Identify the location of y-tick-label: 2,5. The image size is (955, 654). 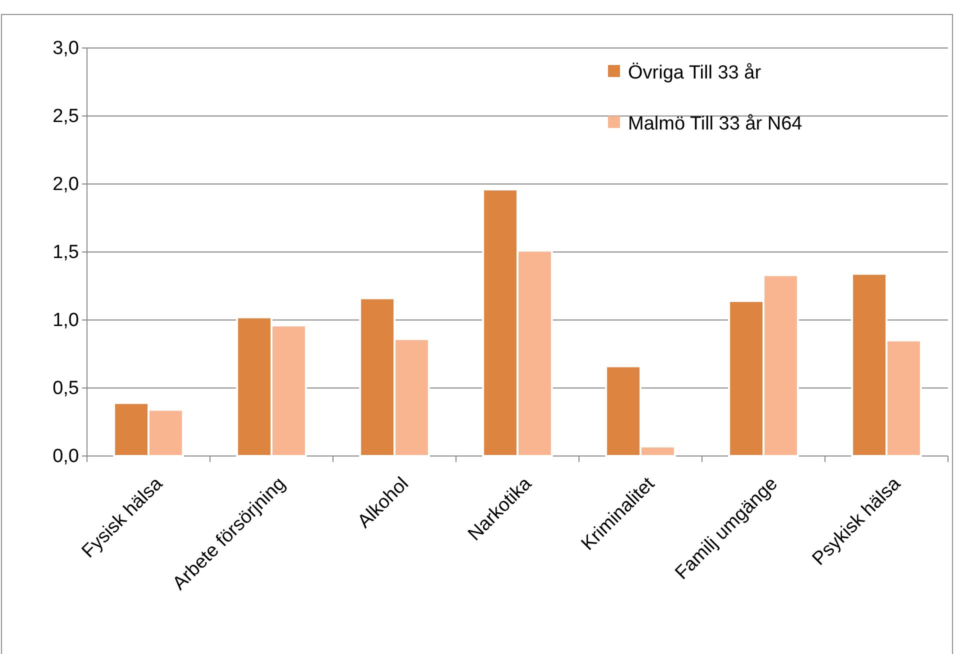
(65, 117).